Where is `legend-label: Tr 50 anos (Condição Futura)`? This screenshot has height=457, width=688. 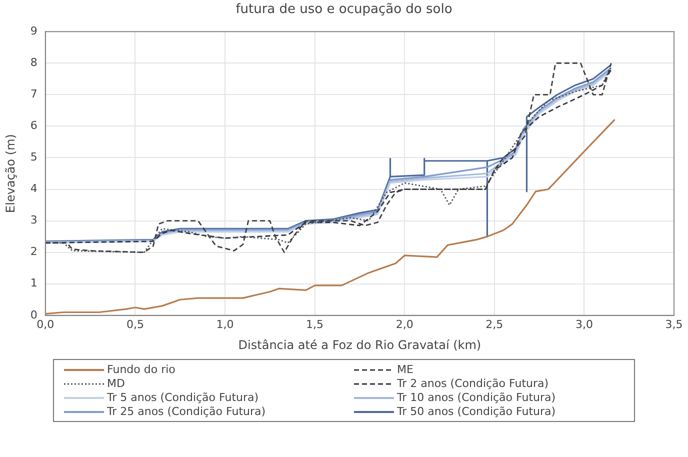
legend-label: Tr 50 anos (Condição Futura) is located at coordinates (476, 411).